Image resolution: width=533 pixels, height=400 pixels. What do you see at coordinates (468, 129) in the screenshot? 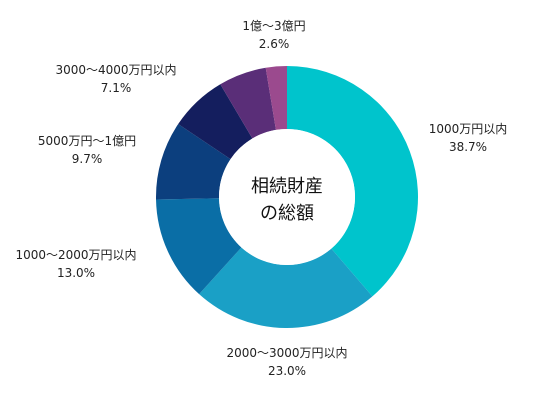
I see `slice-label-1: 1000万円以内` at bounding box center [468, 129].